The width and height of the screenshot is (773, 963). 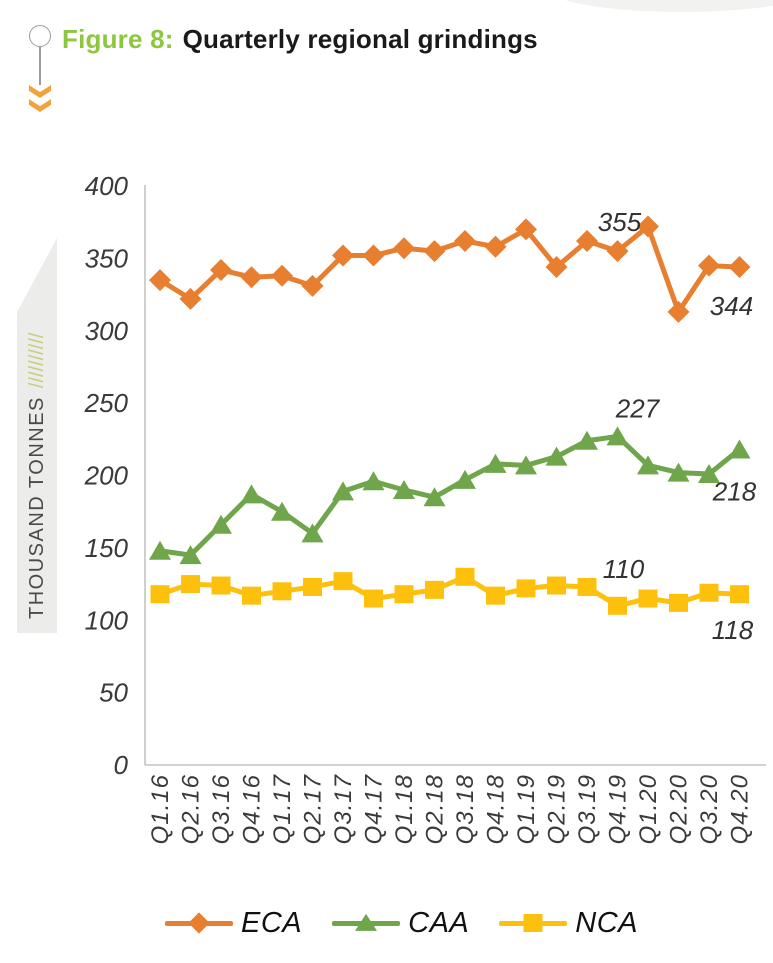 What do you see at coordinates (374, 808) in the screenshot?
I see `x-tick-label-q4-17: Q4.17` at bounding box center [374, 808].